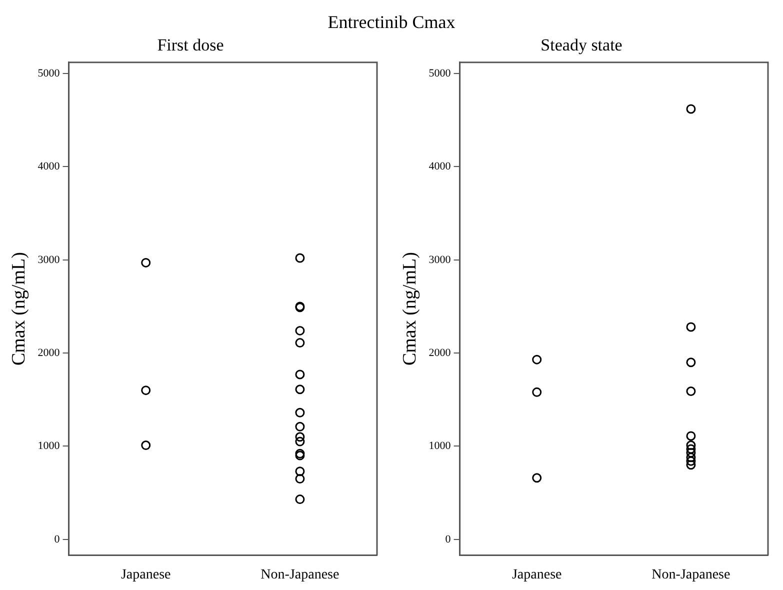  What do you see at coordinates (392, 22) in the screenshot?
I see `text: Entrectinib Cmax` at bounding box center [392, 22].